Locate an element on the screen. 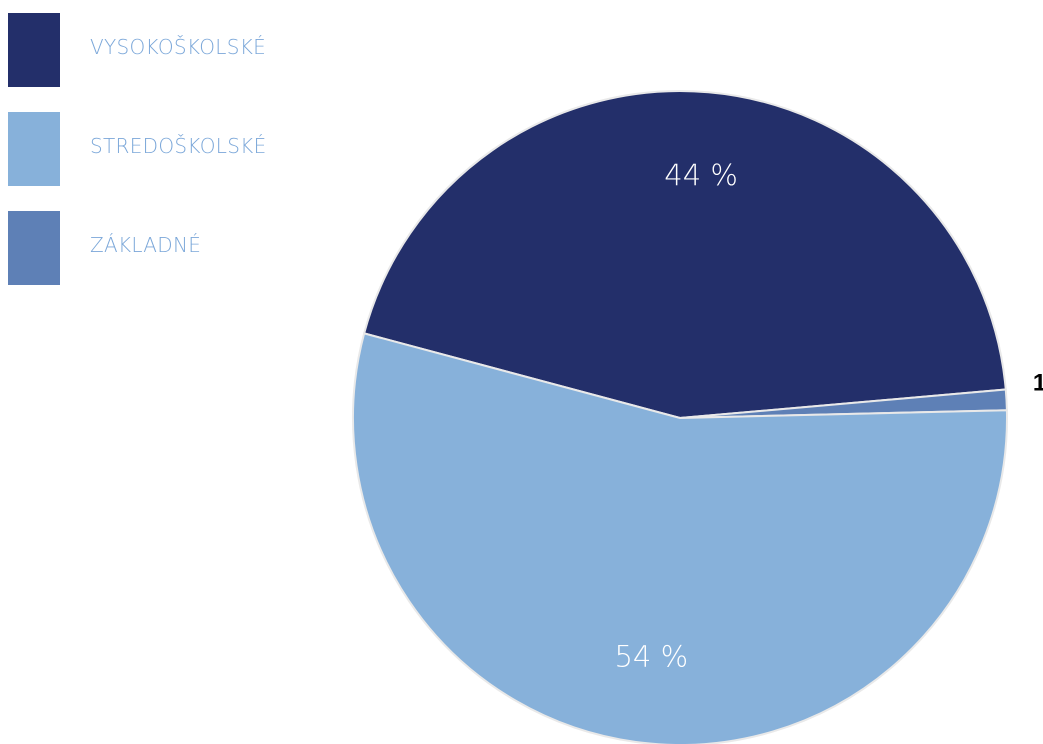  pie-label-stredoskolske: 54 % is located at coordinates (651, 656).